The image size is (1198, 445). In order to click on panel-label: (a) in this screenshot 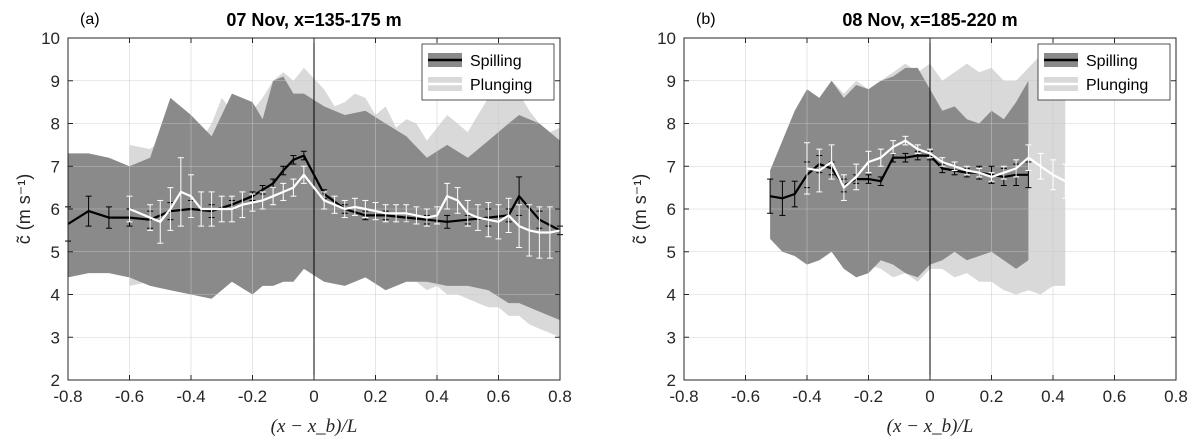, I will do `click(90, 19)`.